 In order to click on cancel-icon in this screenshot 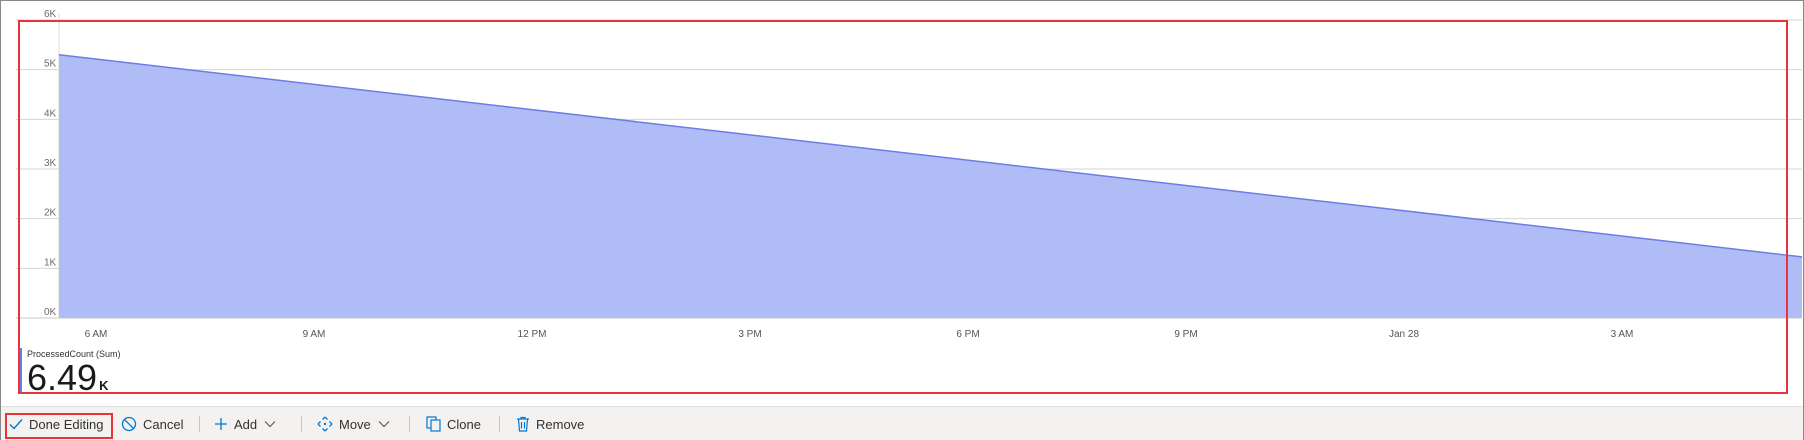, I will do `click(129, 424)`.